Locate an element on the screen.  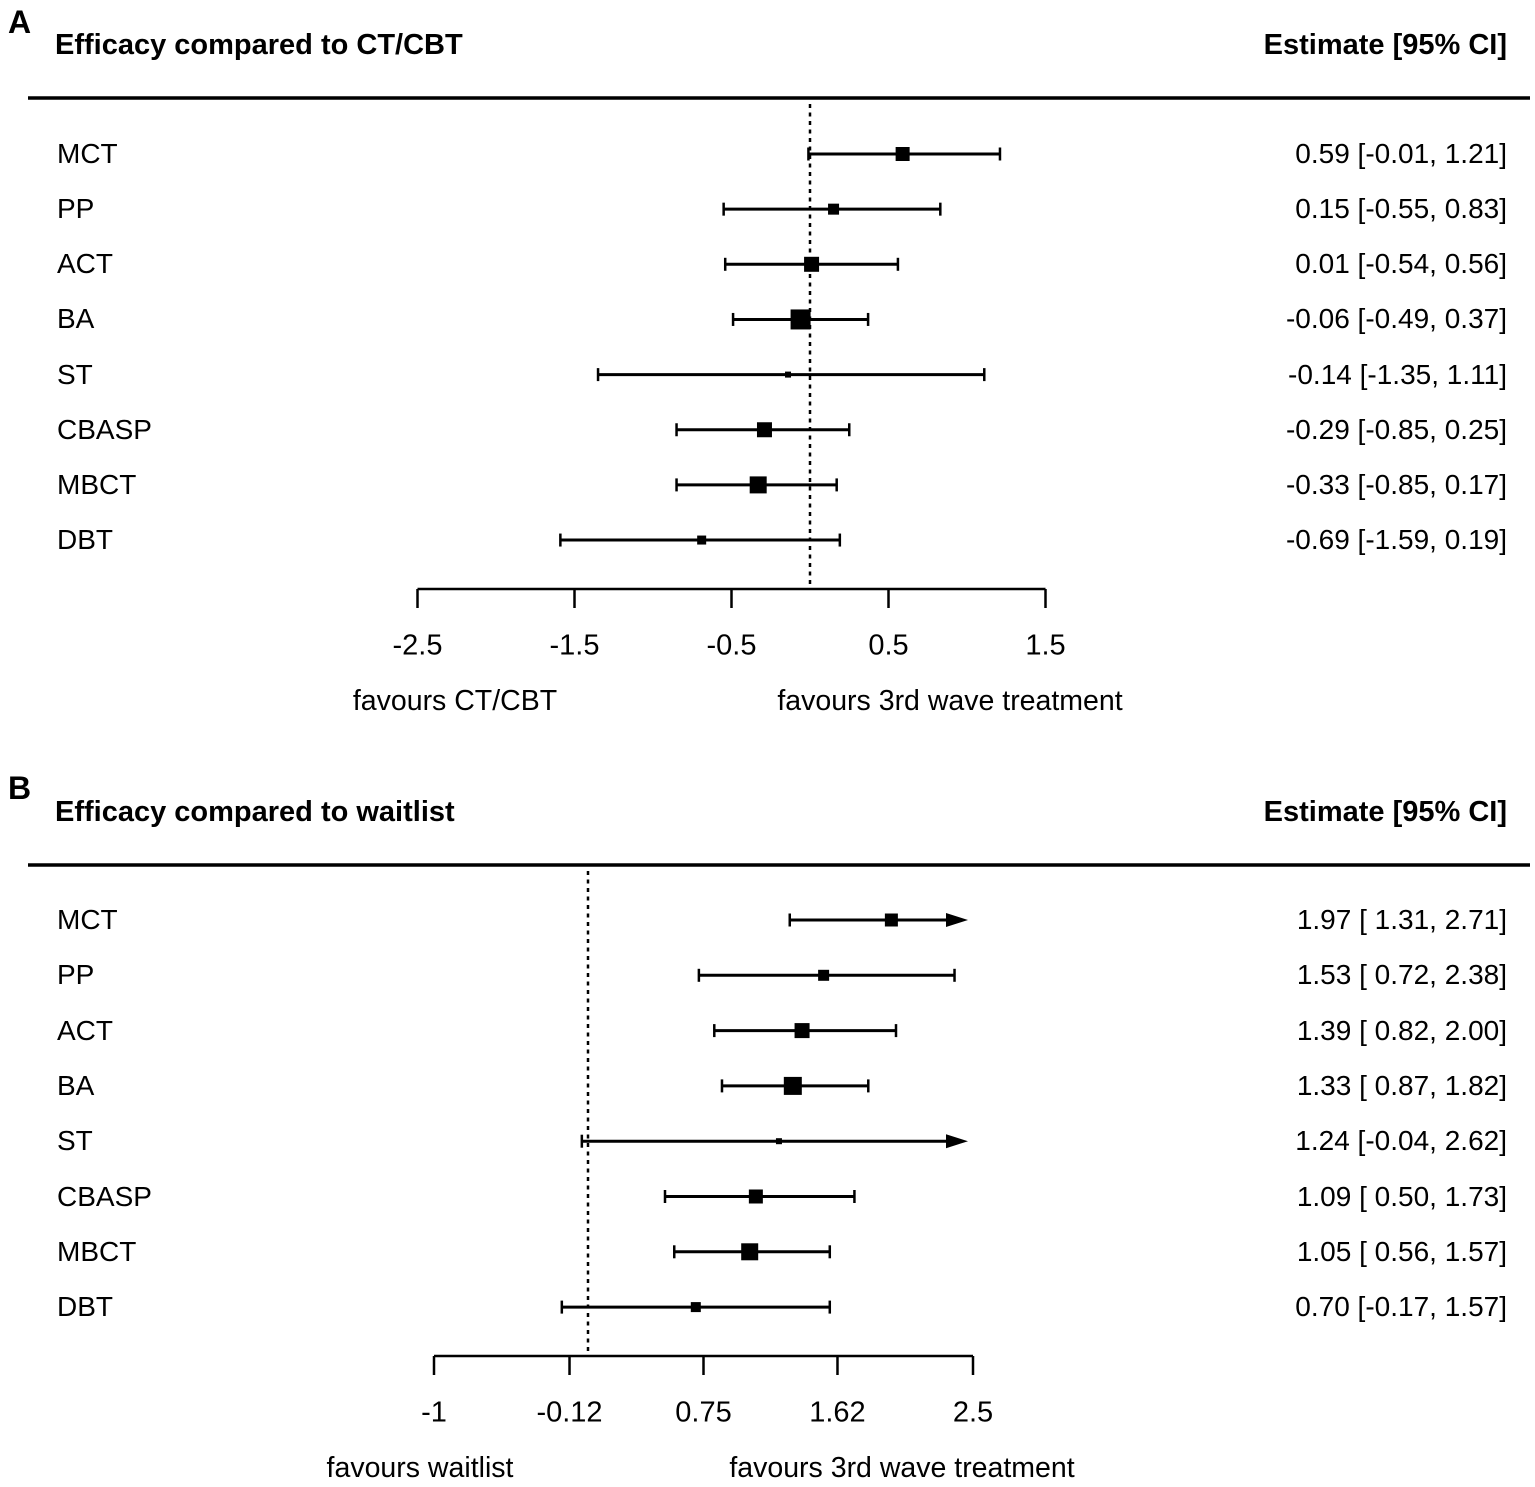
row-estimate: 0.59 [-0.01, 1.21] is located at coordinates (1401, 153).